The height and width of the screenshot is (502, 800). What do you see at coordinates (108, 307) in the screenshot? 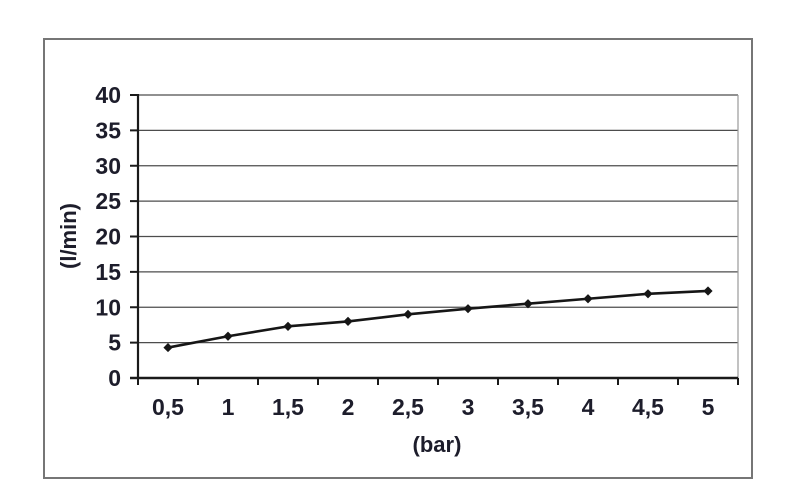
I see `y-tick-label: 10` at bounding box center [108, 307].